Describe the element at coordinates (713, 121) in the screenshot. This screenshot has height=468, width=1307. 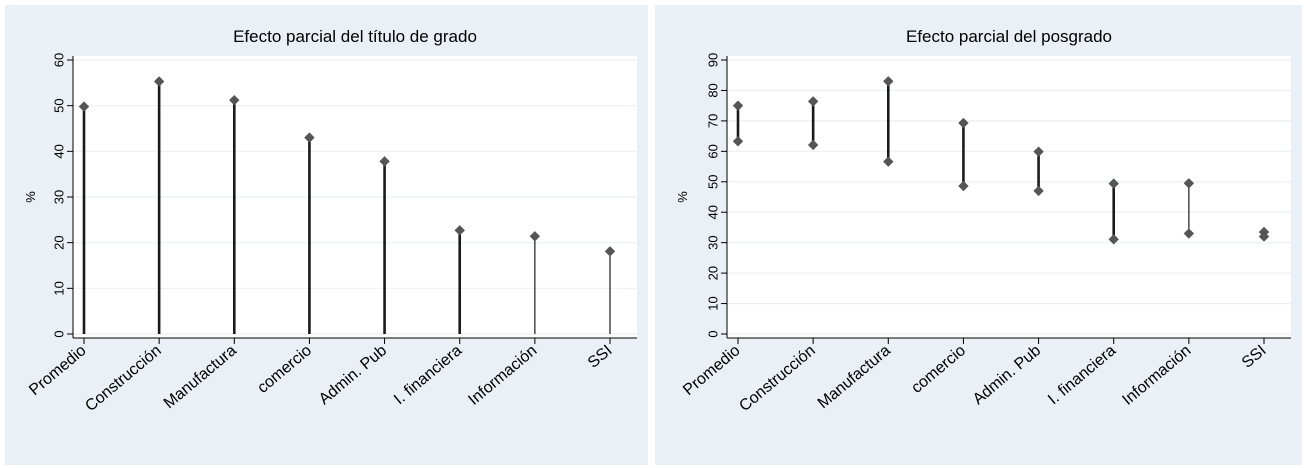
I see `y-tick-label: 70` at that location.